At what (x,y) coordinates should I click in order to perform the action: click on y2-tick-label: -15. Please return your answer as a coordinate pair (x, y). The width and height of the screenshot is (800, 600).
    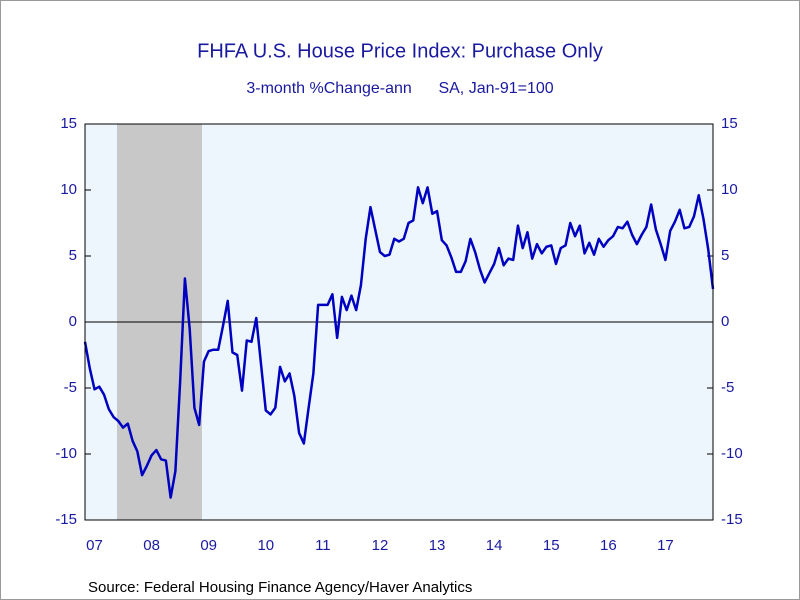
    Looking at the image, I should click on (732, 519).